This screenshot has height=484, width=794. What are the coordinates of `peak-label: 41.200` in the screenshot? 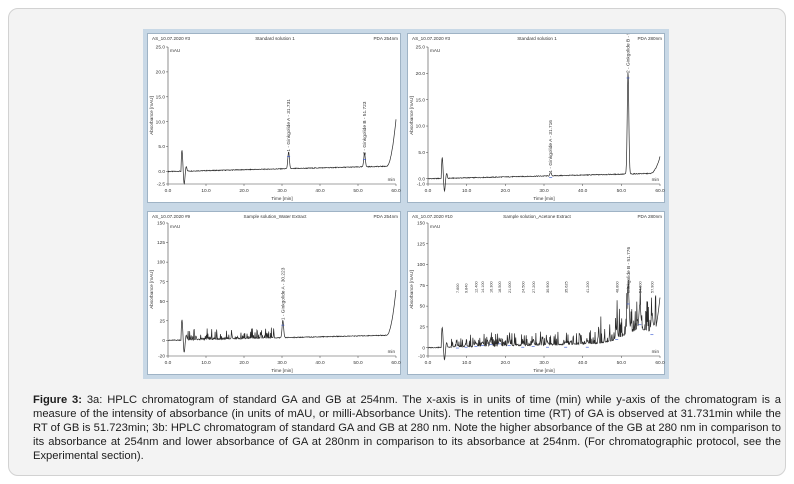 It's located at (588, 287).